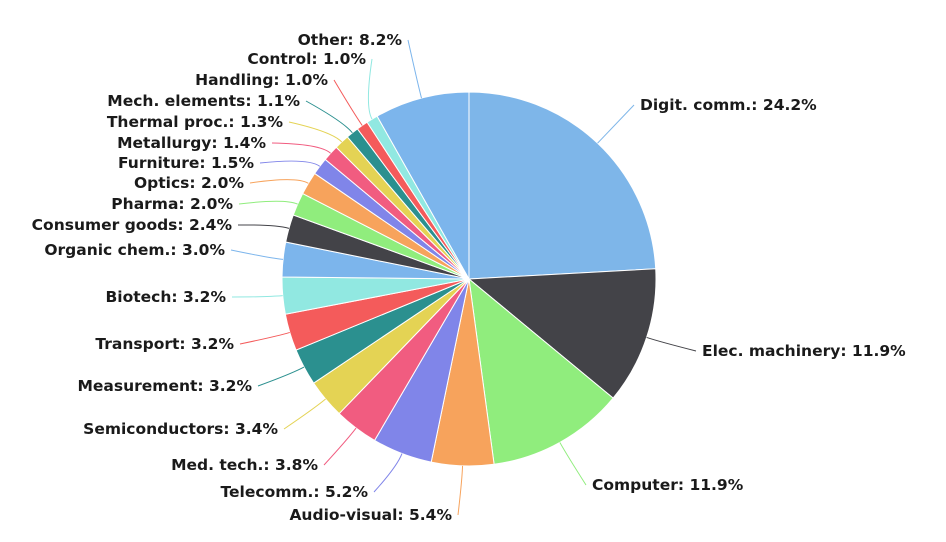 This screenshot has width=946, height=542. Describe the element at coordinates (195, 122) in the screenshot. I see `slice-label-thermal-proc: Thermal proc.: 1.3%` at that location.